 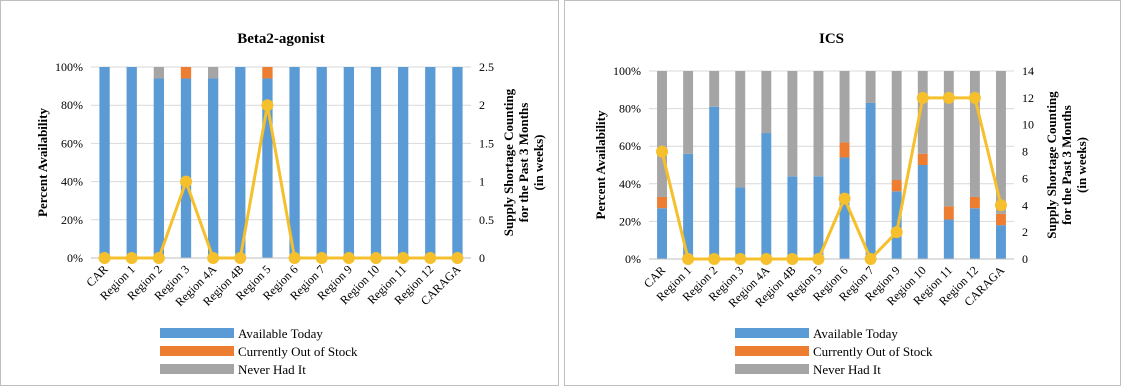 I want to click on legend-out-of-stock-label: Currently Out of Stock, so click(x=873, y=351).